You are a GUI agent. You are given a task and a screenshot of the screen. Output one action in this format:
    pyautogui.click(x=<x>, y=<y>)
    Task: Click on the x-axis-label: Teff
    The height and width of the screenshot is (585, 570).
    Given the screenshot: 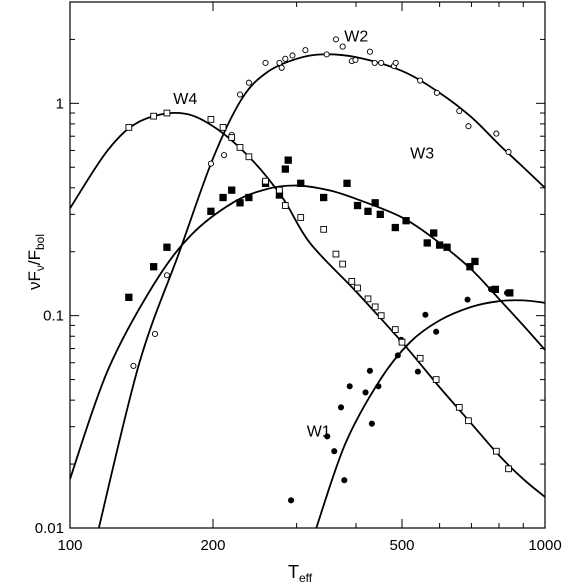 What is the action you would take?
    pyautogui.click(x=300, y=573)
    